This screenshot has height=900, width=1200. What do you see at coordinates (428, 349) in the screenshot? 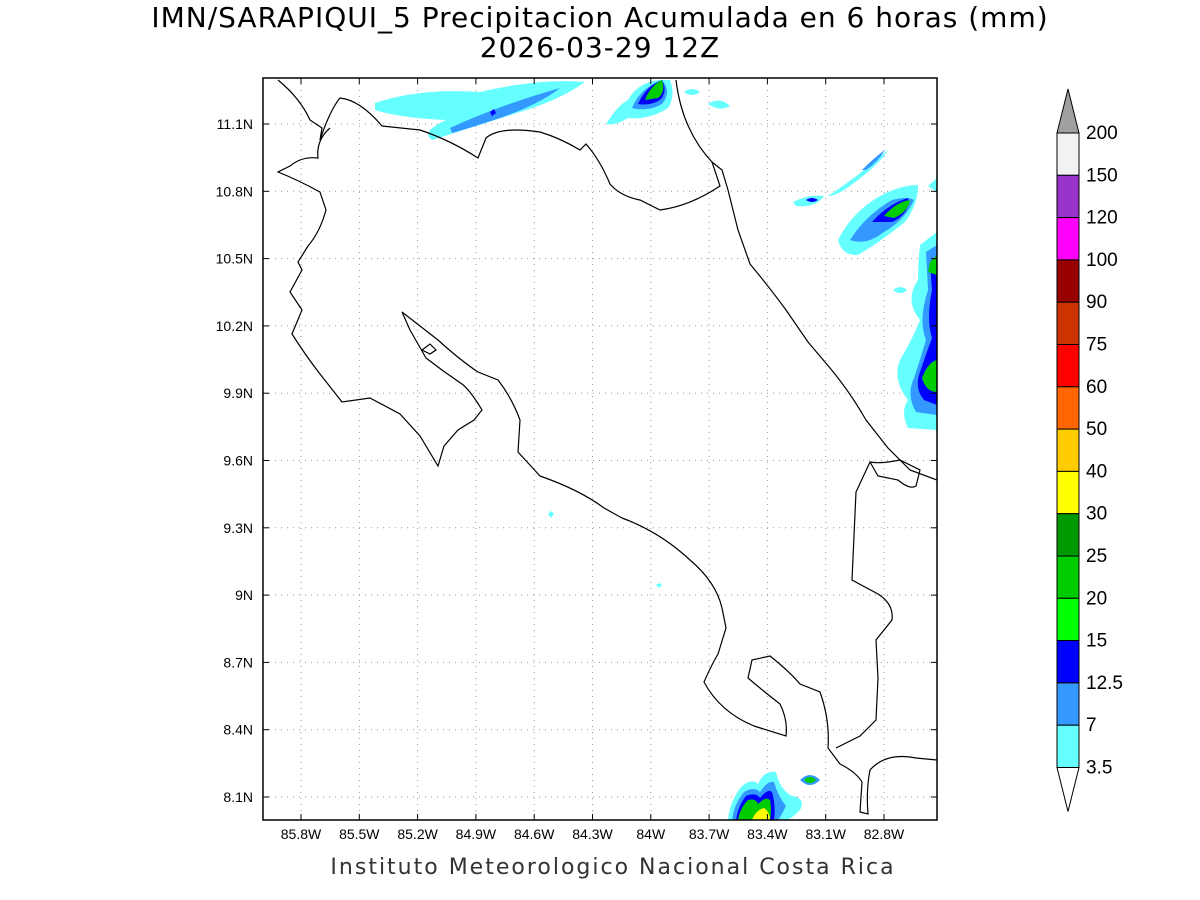
I see `gulf-nicoya-island` at bounding box center [428, 349].